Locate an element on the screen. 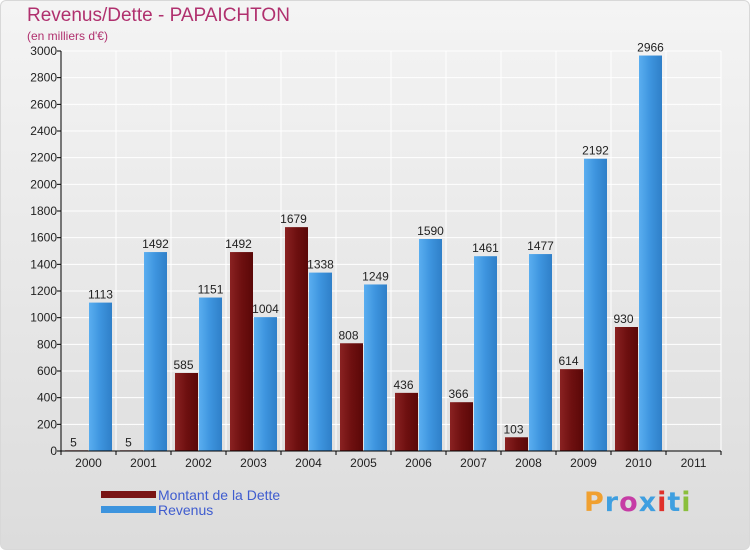  y-tick-label: 2400 is located at coordinates (43, 131).